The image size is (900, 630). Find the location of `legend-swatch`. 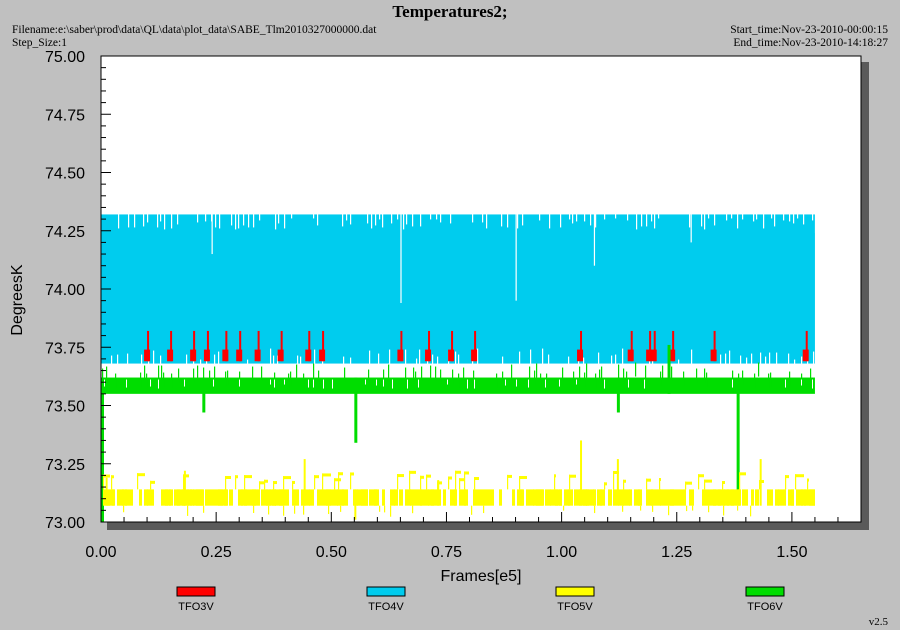

legend-swatch is located at coordinates (765, 591).